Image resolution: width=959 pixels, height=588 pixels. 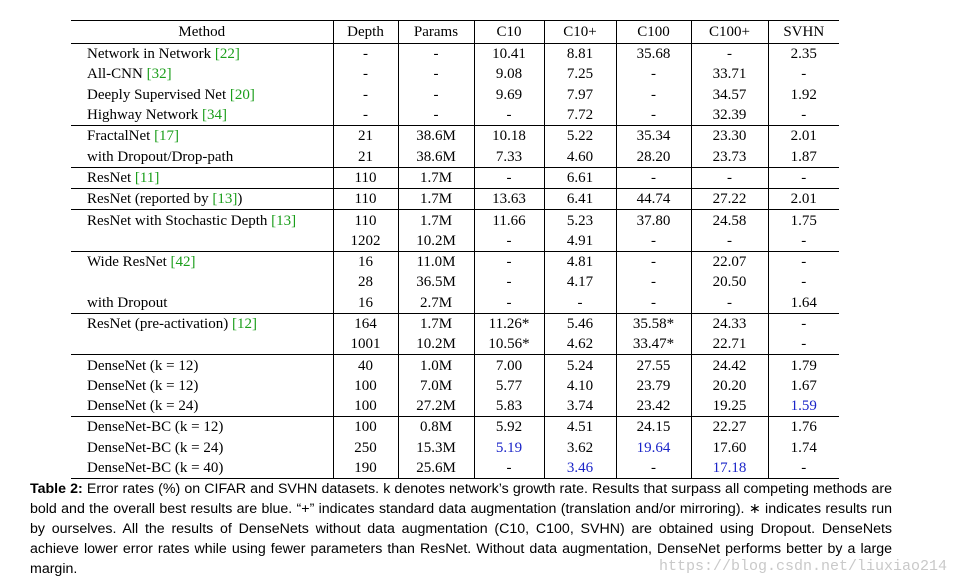 What do you see at coordinates (202, 74) in the screenshot?
I see `method-cell: All-CNN [32]` at bounding box center [202, 74].